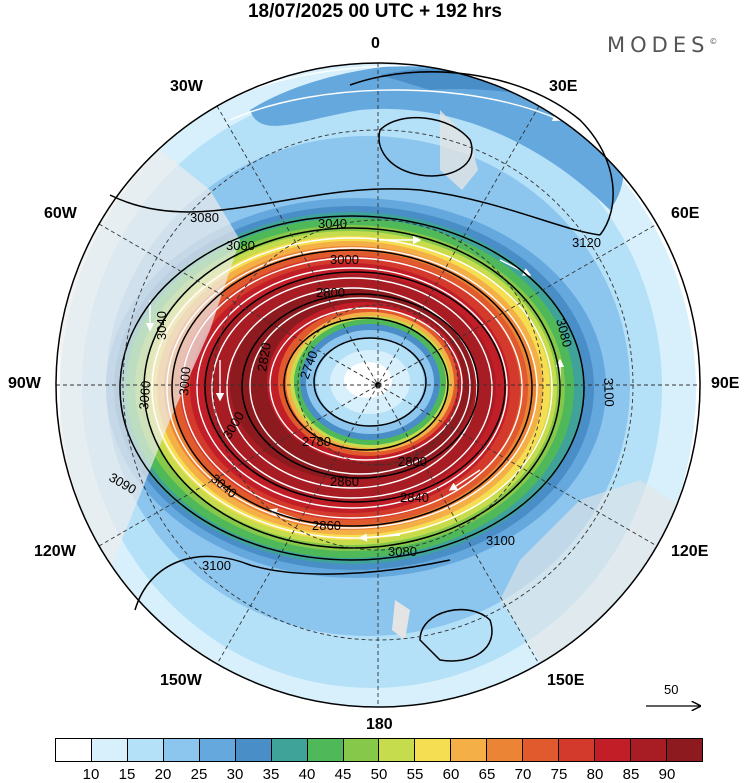  Describe the element at coordinates (595, 774) in the screenshot. I see `colorbar-tick-label: 80` at that location.